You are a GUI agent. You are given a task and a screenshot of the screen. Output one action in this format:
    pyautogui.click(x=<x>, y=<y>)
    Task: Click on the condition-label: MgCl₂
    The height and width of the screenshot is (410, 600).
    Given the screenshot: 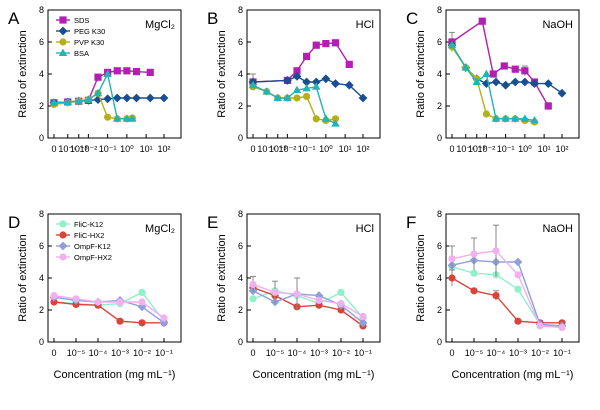 What is the action you would take?
    pyautogui.click(x=160, y=229)
    